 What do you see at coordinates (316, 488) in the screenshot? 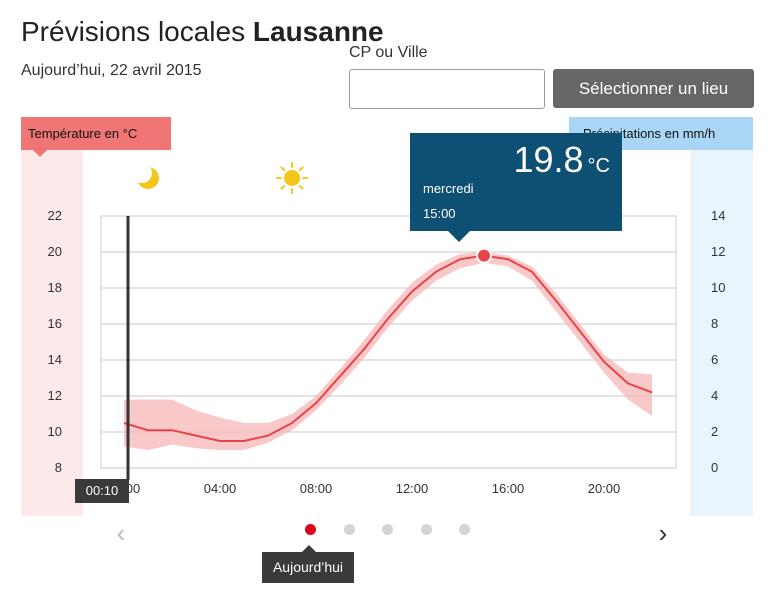
I see `time-tick-label: 08:00` at bounding box center [316, 488].